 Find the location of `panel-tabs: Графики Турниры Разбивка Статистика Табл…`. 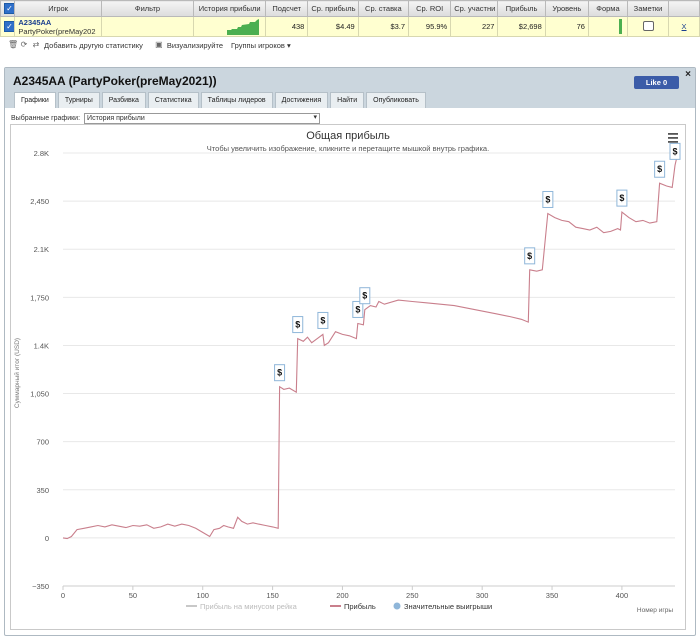

panel-tabs: Графики Турниры Разбивка Статистика Табл… is located at coordinates (220, 100).